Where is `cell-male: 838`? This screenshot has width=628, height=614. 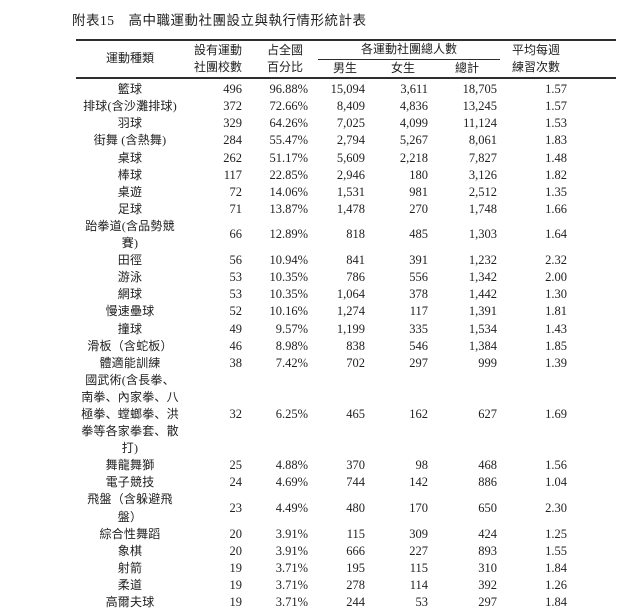
cell-male: 838 is located at coordinates (355, 345).